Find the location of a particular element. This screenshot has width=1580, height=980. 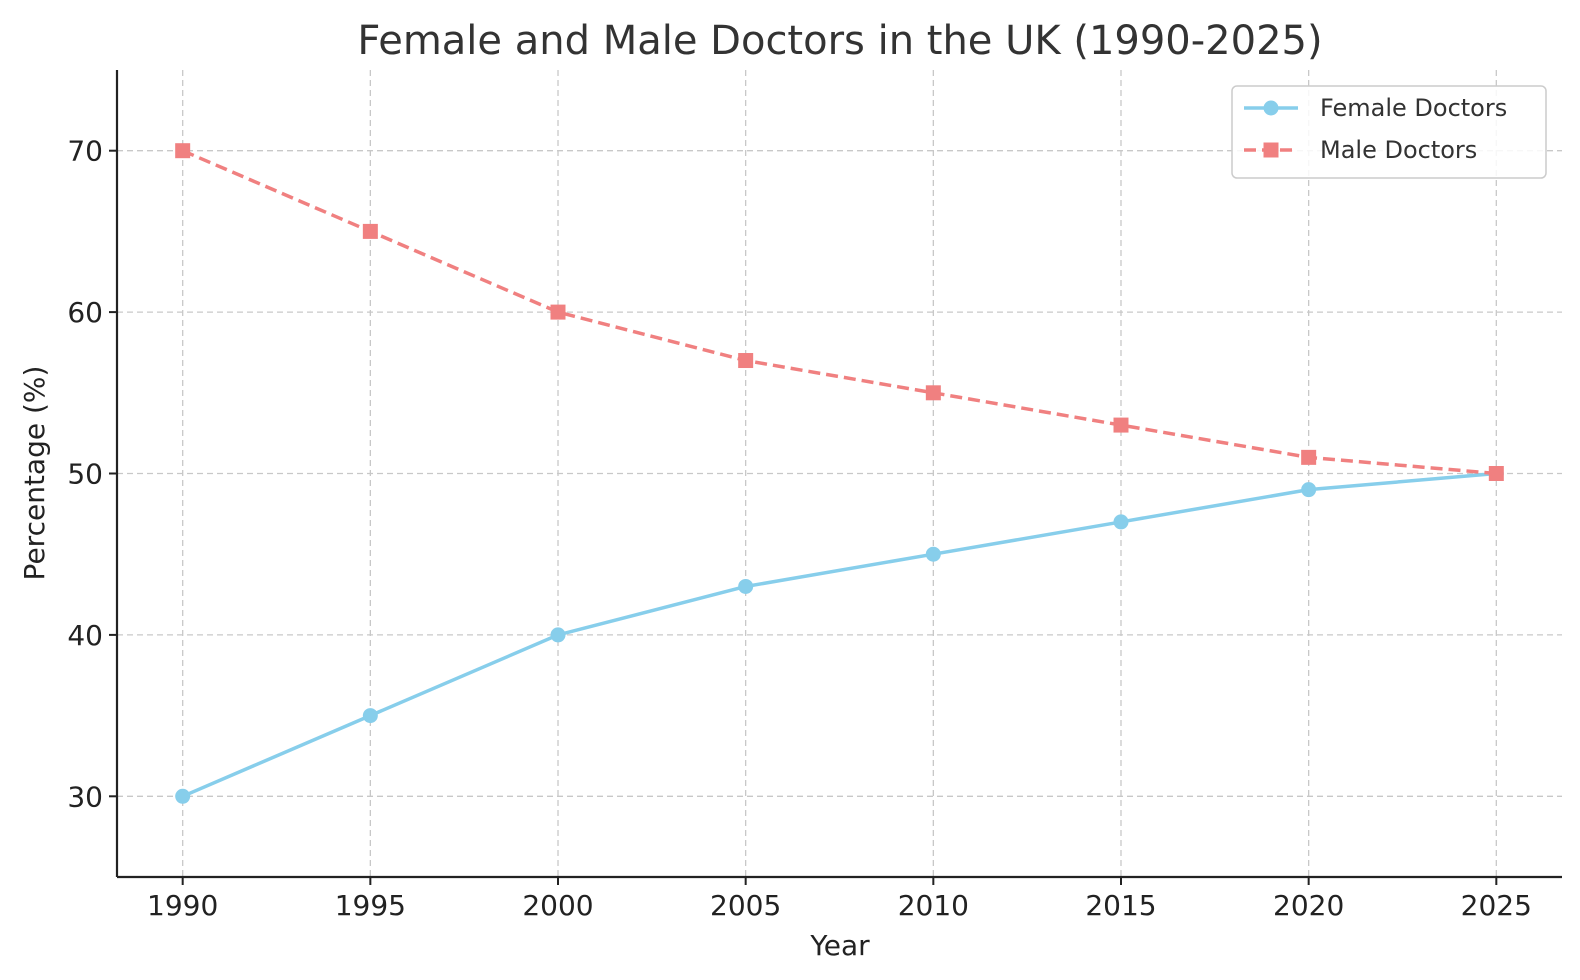

x-tick-label: 2005 is located at coordinates (745, 905).